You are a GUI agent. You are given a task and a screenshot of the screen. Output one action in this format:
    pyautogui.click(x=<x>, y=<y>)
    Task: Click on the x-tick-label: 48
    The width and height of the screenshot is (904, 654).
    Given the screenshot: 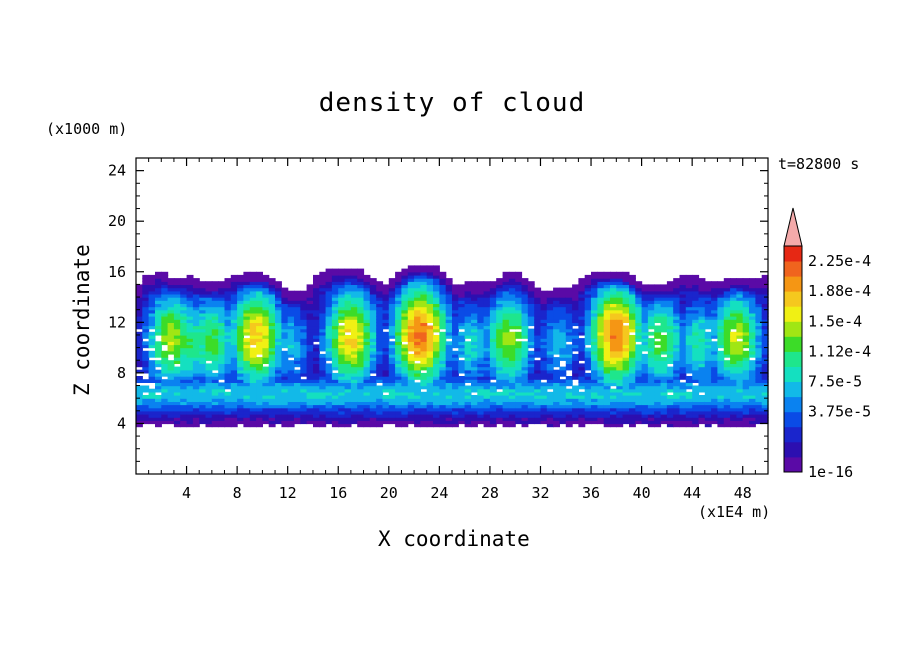 What is the action you would take?
    pyautogui.click(x=743, y=493)
    